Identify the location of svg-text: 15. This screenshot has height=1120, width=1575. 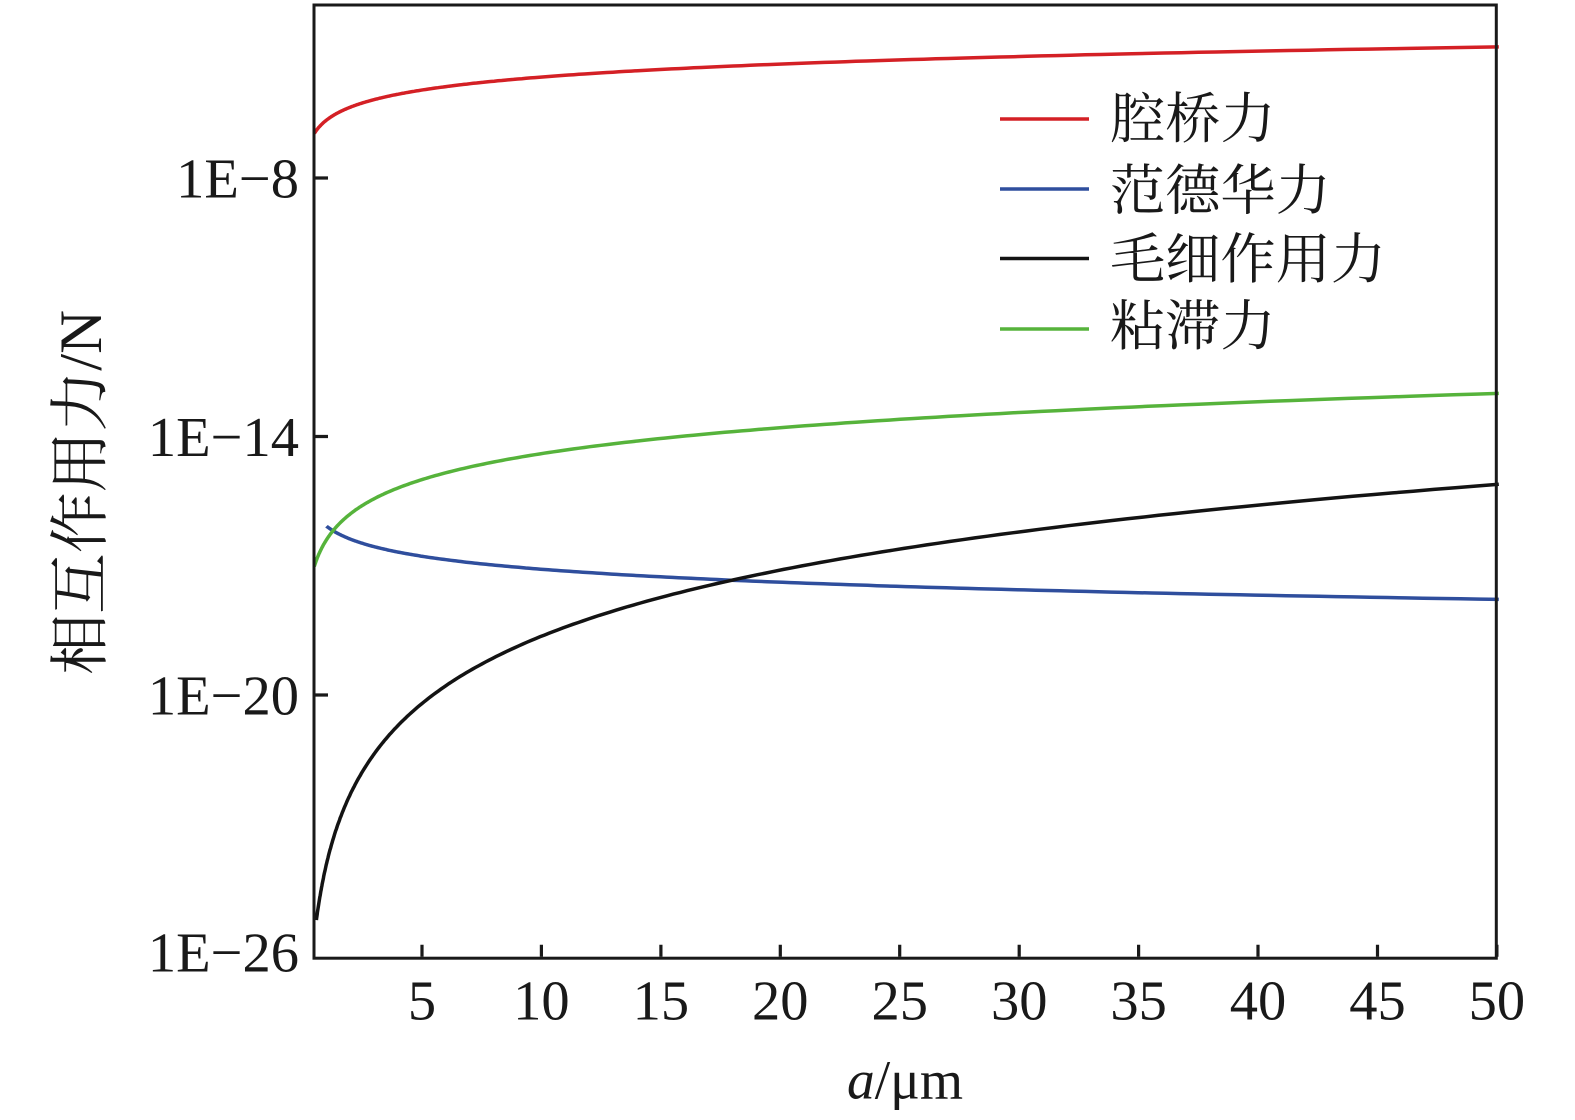
(661, 1001).